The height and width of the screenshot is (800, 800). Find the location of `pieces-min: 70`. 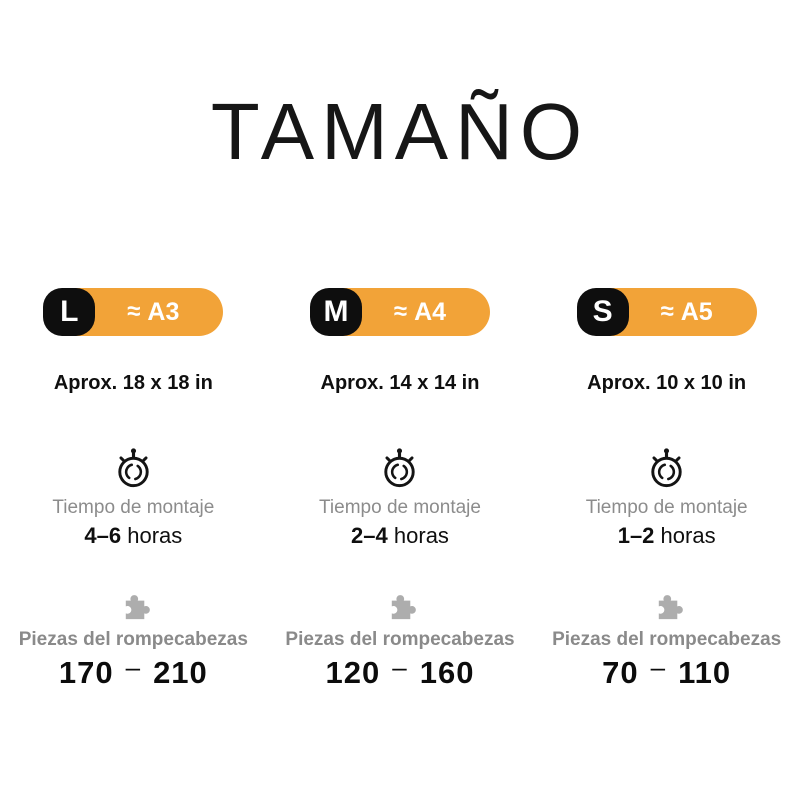

pieces-min: 70 is located at coordinates (620, 672).